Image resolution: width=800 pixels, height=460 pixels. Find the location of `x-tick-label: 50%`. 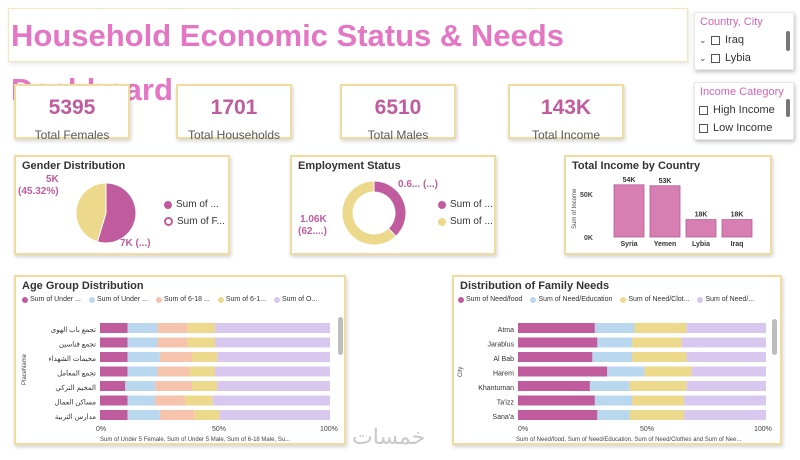

x-tick-label: 50% is located at coordinates (647, 429).